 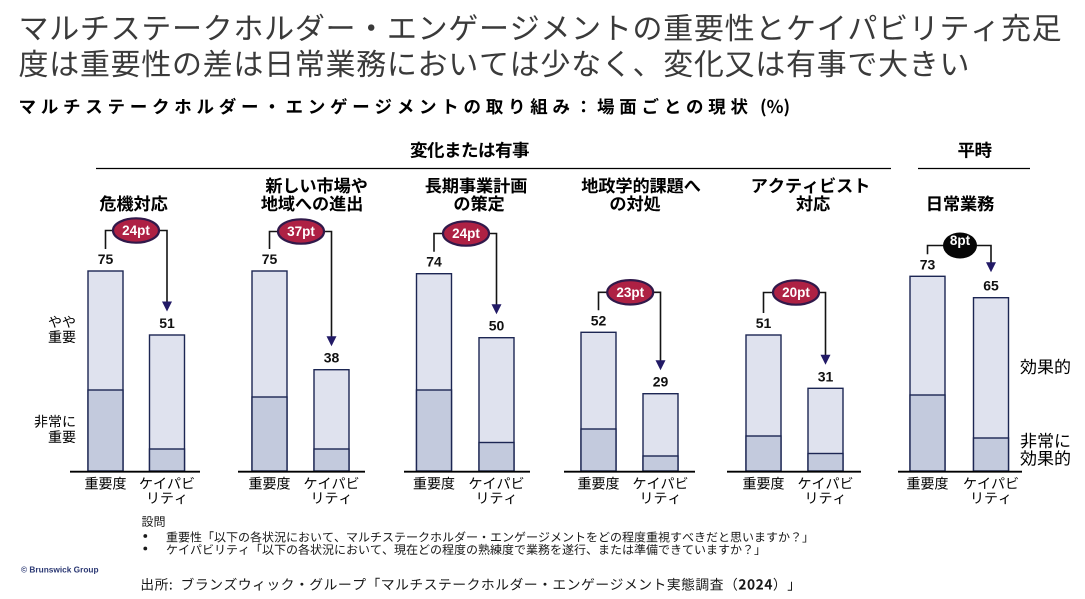 What do you see at coordinates (599, 320) in the screenshot?
I see `svg-text: 52` at bounding box center [599, 320].